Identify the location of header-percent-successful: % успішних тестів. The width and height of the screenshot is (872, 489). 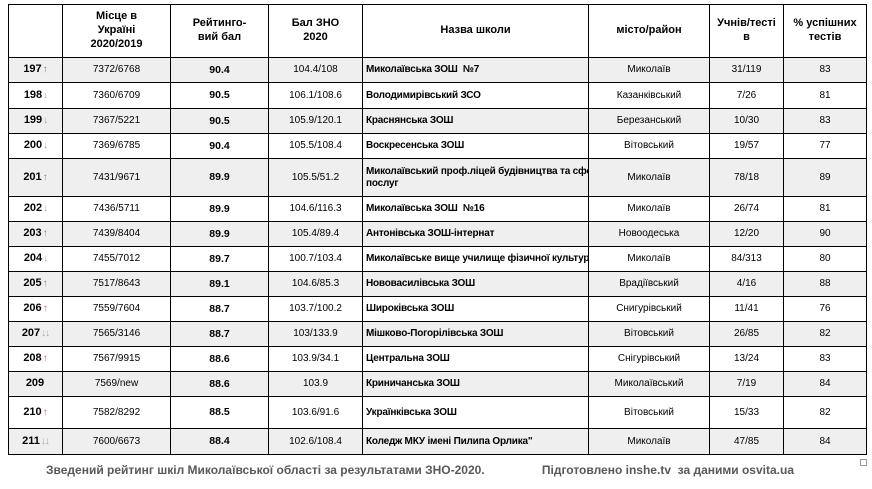
(825, 31).